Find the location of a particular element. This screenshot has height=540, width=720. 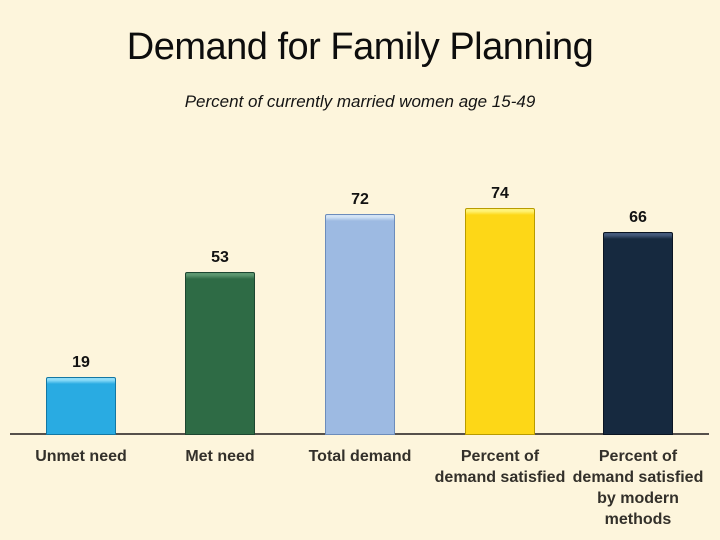

bar-total-demand is located at coordinates (360, 324).